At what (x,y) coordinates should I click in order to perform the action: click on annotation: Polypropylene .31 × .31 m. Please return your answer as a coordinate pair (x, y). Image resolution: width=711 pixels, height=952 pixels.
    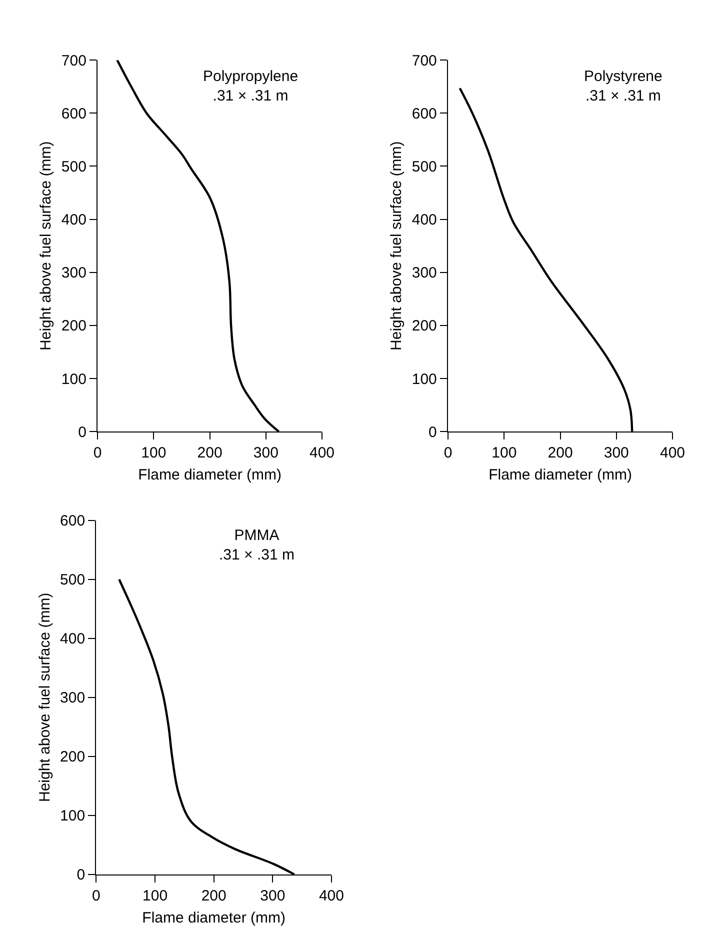
    Looking at the image, I should click on (250, 86).